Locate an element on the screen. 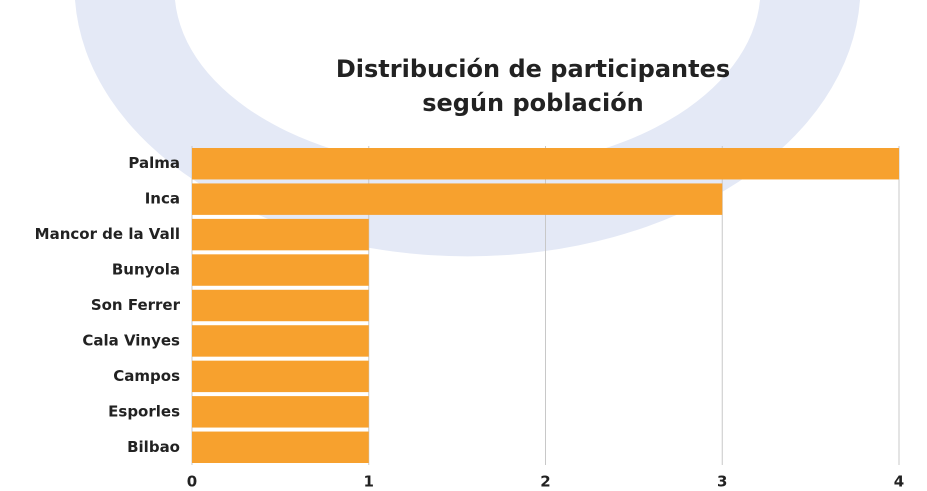 The image size is (927, 491). y-tick-label: Inca is located at coordinates (162, 199).